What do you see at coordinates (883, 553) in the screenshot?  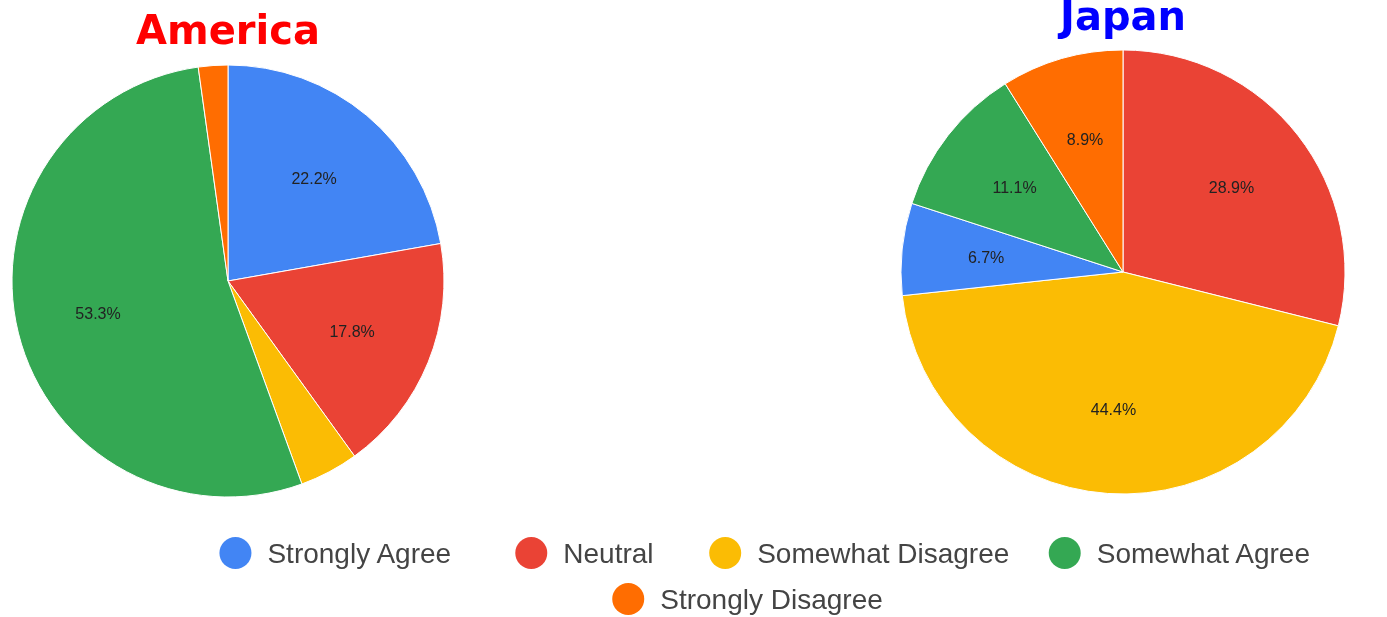 I see `legend-label: Somewhat Disagree` at bounding box center [883, 553].